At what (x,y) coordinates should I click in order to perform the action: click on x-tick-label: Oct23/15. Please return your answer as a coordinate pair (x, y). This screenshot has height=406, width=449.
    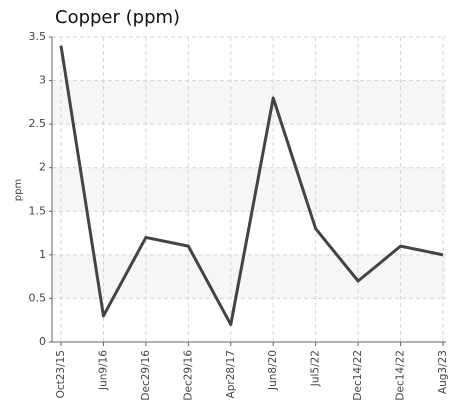
    Looking at the image, I should click on (61, 374).